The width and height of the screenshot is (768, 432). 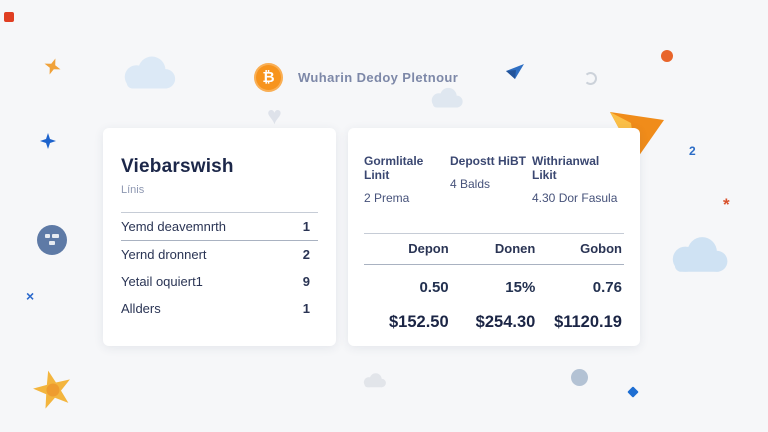 What do you see at coordinates (268, 77) in the screenshot?
I see `bitcoin-icon: ₿` at bounding box center [268, 77].